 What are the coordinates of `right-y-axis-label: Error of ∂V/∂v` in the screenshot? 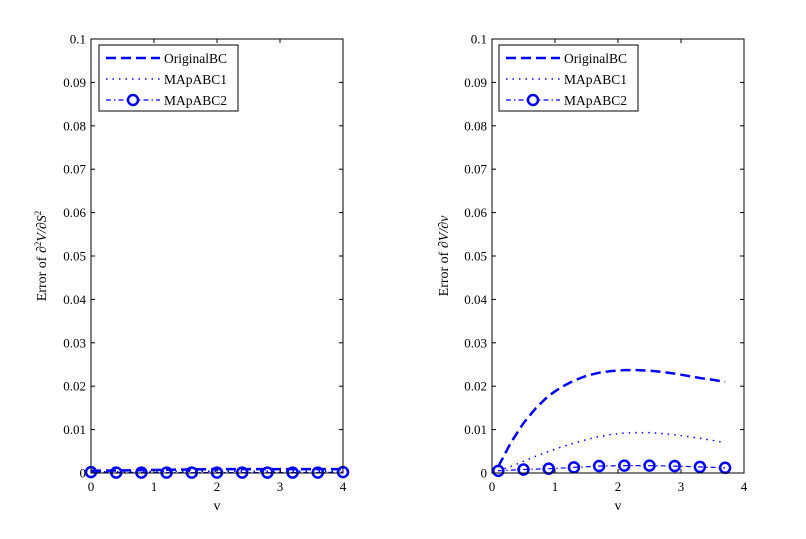 It's located at (444, 255).